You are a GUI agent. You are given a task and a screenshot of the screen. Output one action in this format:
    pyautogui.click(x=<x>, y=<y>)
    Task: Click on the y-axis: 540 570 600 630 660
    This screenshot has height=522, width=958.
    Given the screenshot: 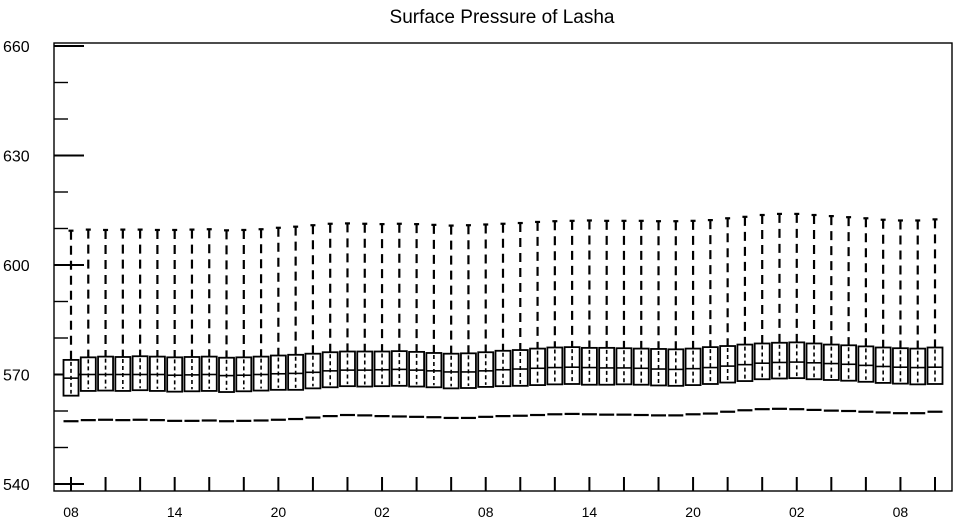 What is the action you would take?
    pyautogui.click(x=43, y=266)
    